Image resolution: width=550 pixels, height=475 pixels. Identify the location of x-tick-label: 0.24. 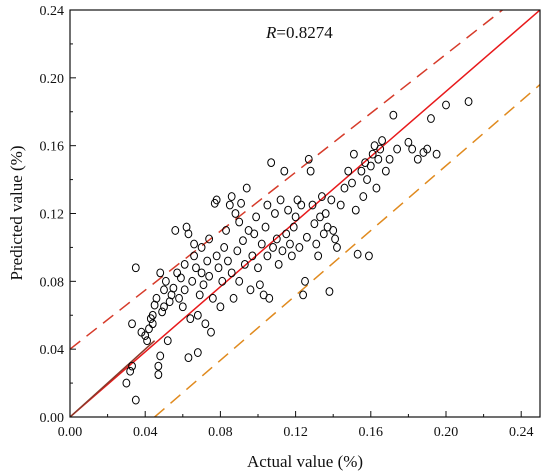
(521, 432).